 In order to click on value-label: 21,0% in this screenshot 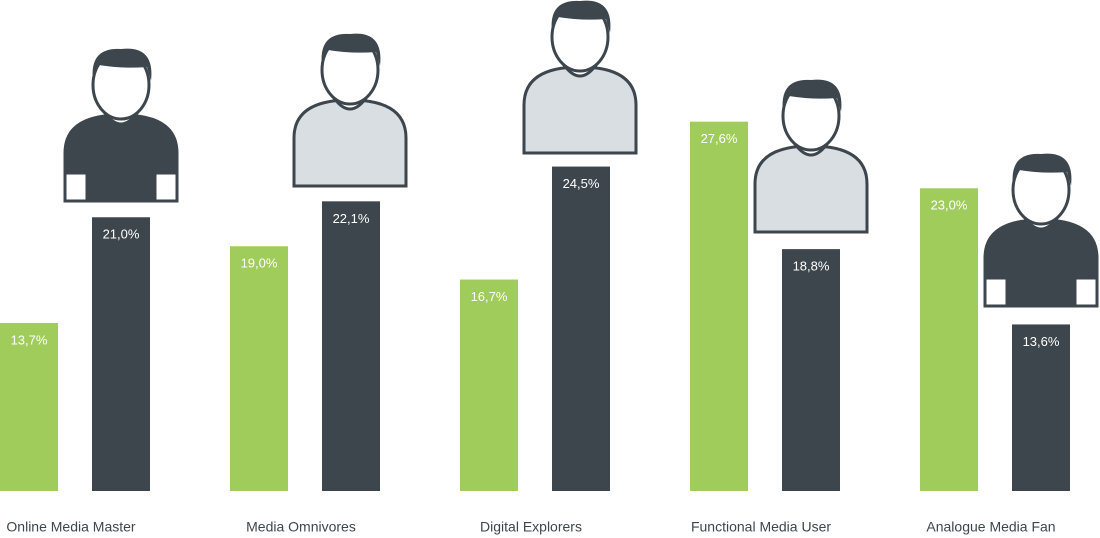, I will do `click(121, 234)`.